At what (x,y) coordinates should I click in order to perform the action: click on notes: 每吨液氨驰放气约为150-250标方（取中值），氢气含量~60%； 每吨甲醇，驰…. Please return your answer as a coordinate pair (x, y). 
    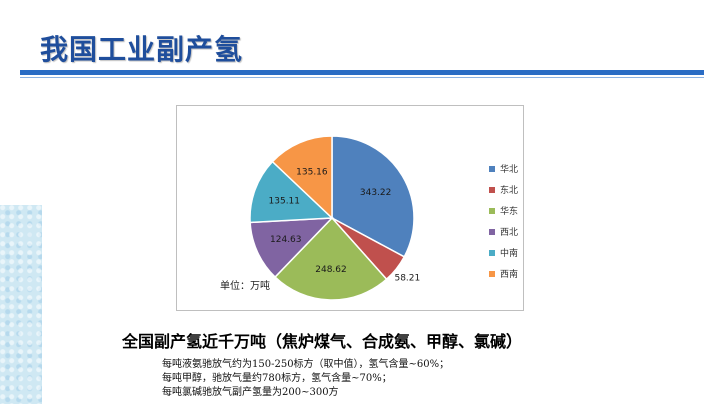
    Looking at the image, I should click on (305, 379).